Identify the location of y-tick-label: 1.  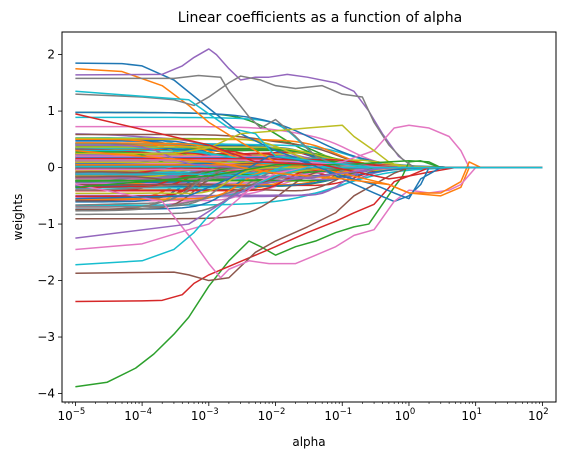
(51, 111).